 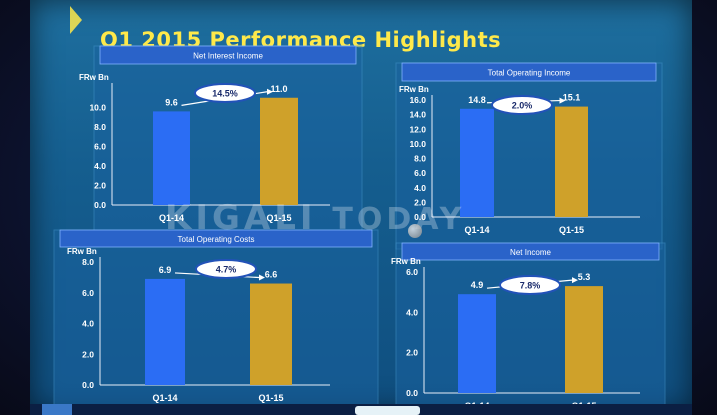 I want to click on chart-title: Total Operating Income, so click(x=529, y=73).